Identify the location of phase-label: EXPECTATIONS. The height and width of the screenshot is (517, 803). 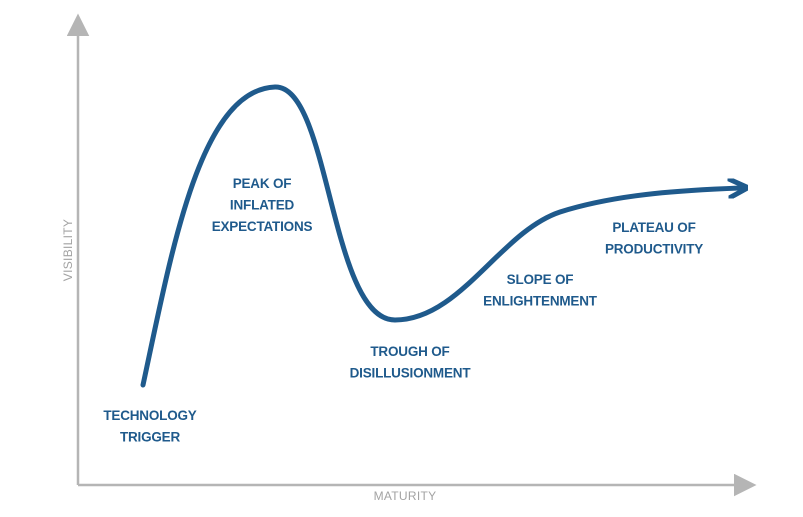
(262, 226).